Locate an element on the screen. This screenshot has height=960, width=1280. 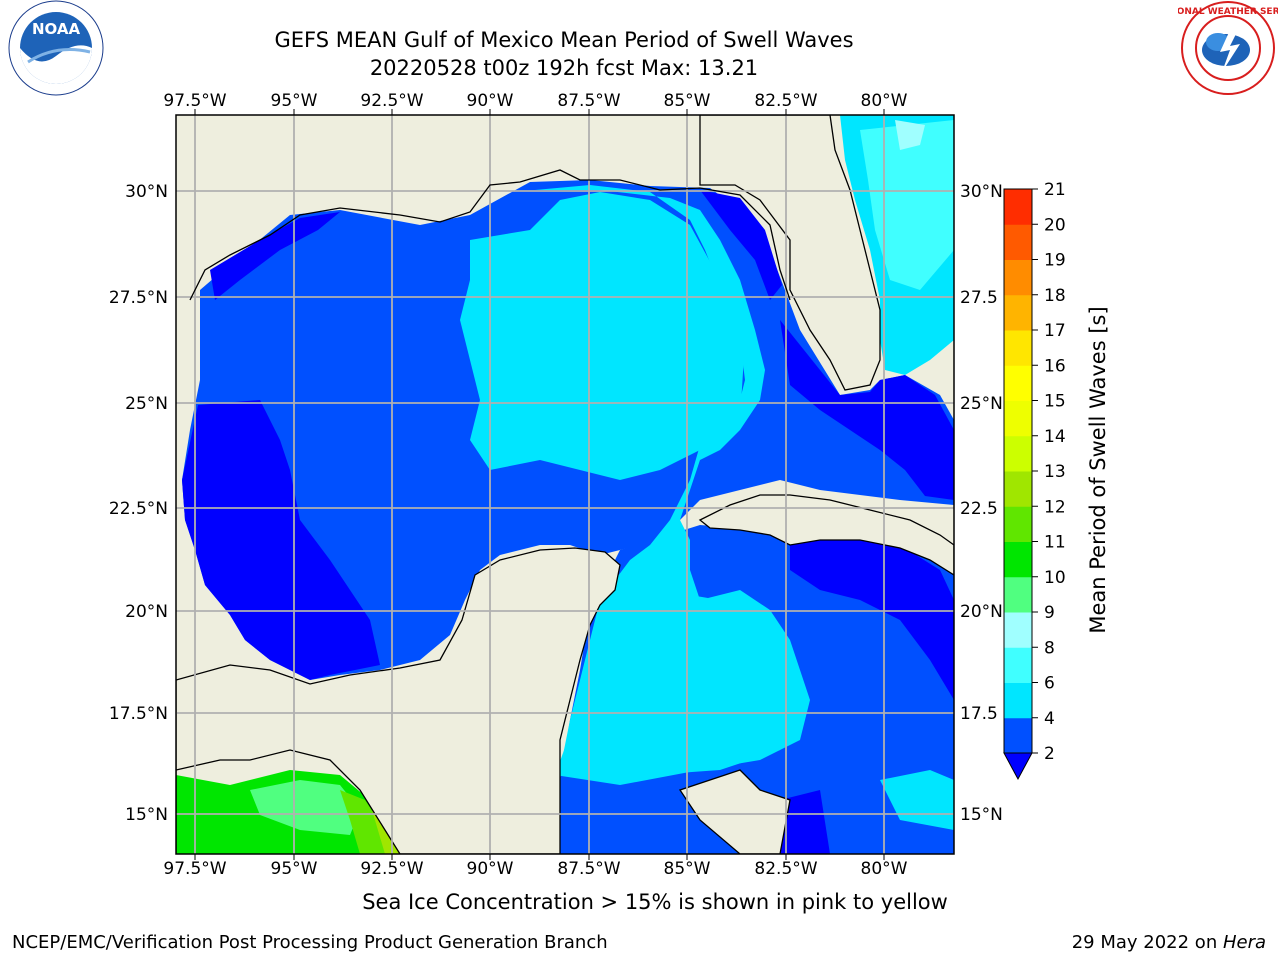
colorbar-tick-label: 9 is located at coordinates (1049, 613).